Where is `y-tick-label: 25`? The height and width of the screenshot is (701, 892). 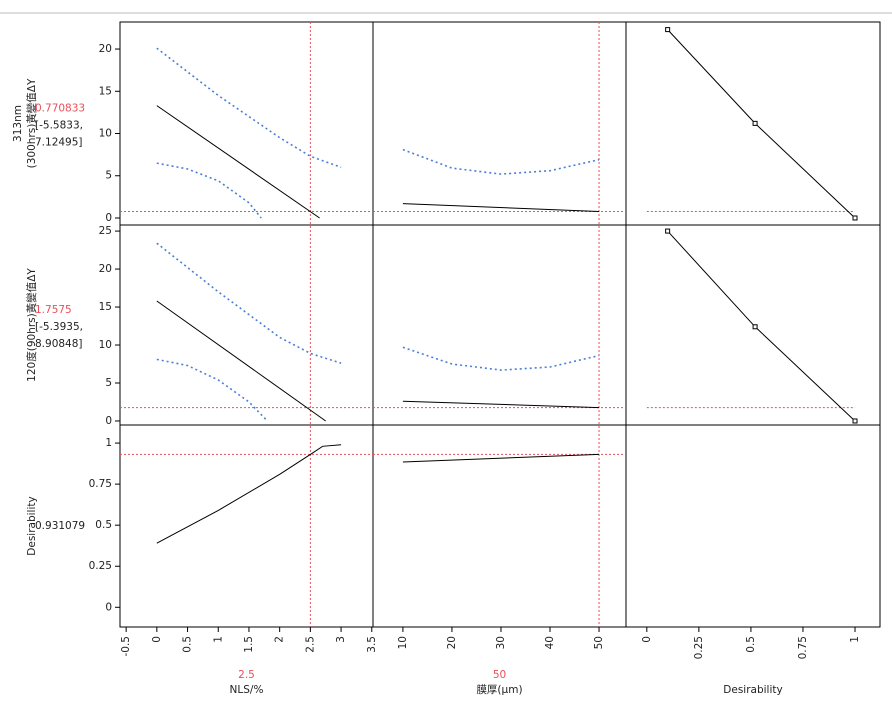
y-tick-label: 25 is located at coordinates (105, 231).